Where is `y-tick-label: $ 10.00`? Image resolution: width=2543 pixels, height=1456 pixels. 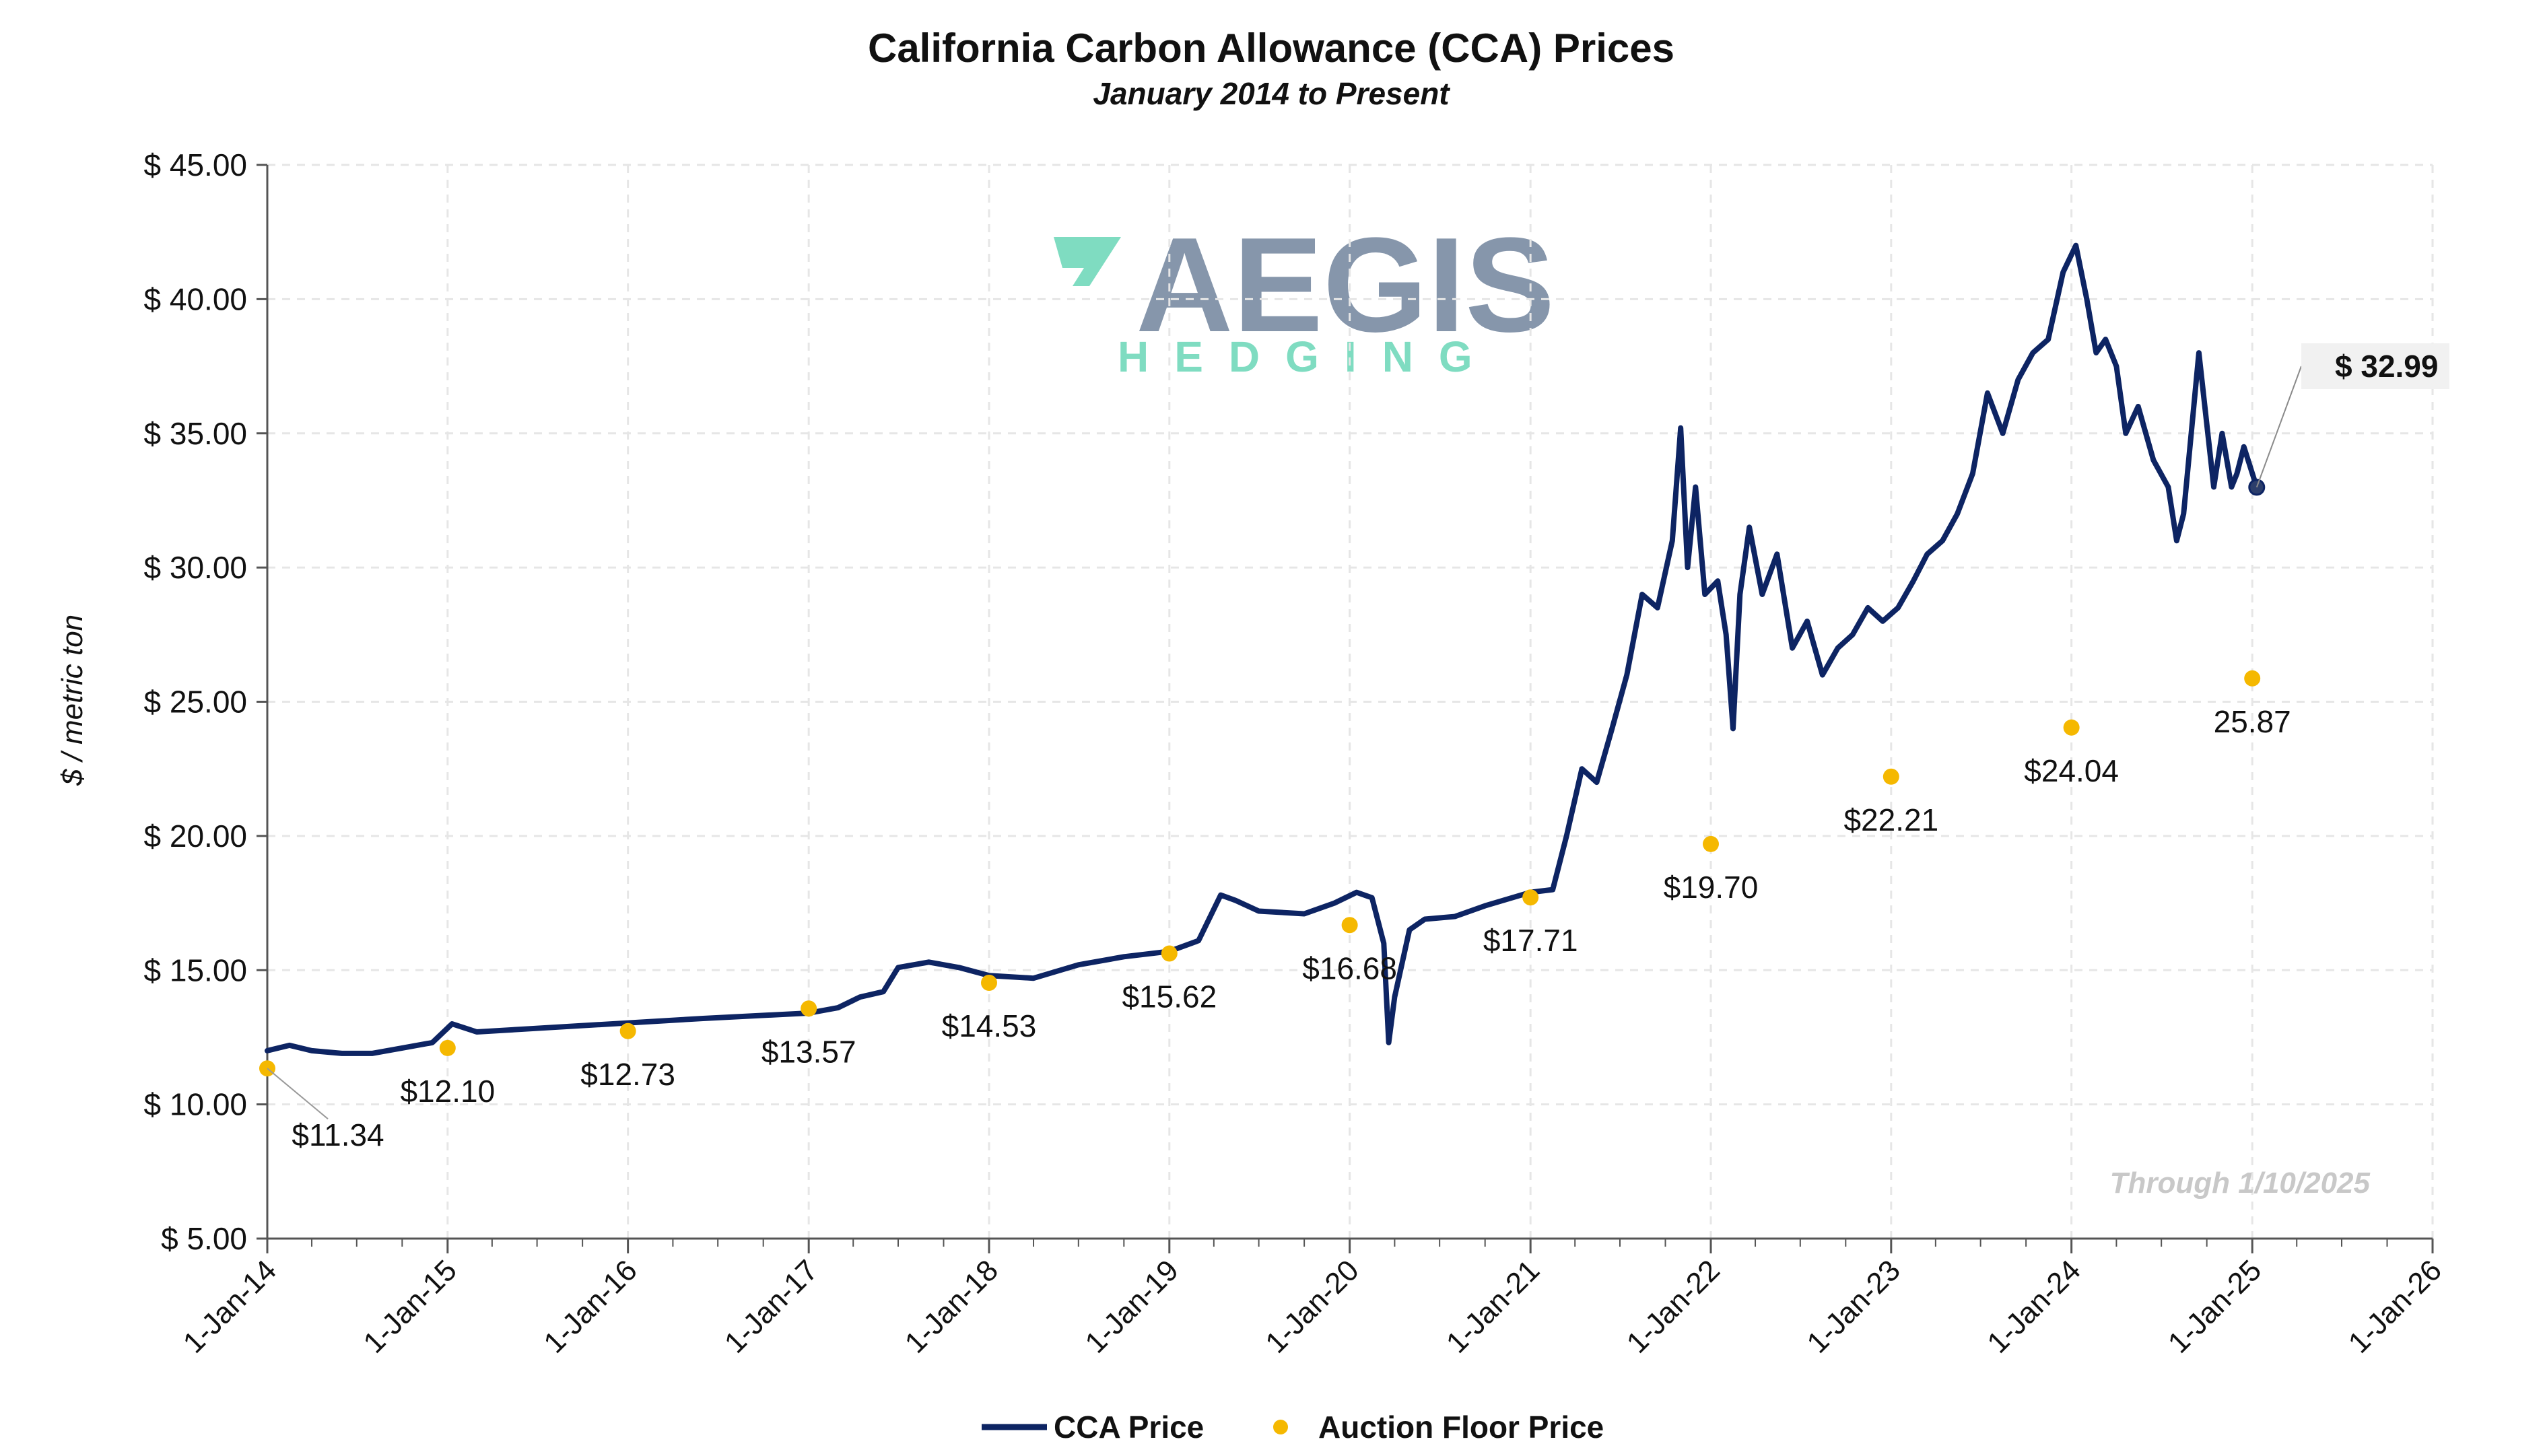
y-tick-label: $ 10.00 is located at coordinates (196, 1104).